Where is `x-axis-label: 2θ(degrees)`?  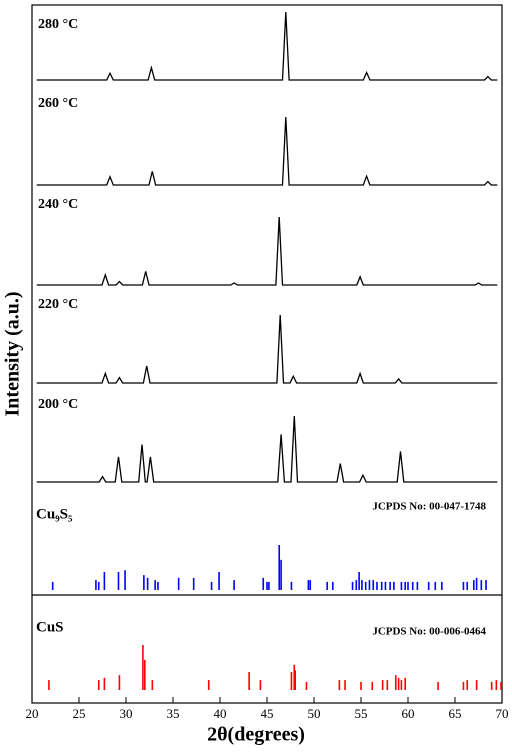
x-axis-label: 2θ(degrees) is located at coordinates (256, 735).